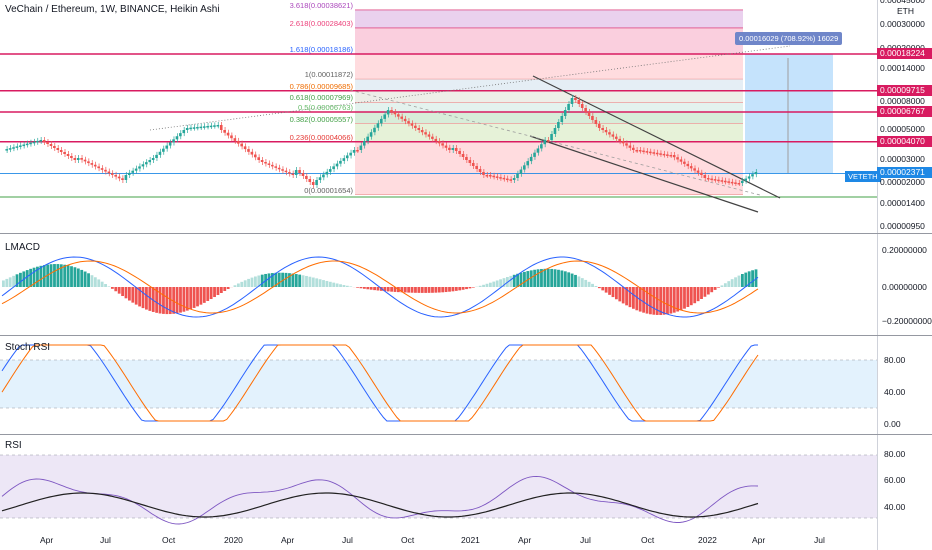 This screenshot has width=932, height=550. What do you see at coordinates (904, 111) in the screenshot?
I see `price-tag: 0.00006767` at bounding box center [904, 111].